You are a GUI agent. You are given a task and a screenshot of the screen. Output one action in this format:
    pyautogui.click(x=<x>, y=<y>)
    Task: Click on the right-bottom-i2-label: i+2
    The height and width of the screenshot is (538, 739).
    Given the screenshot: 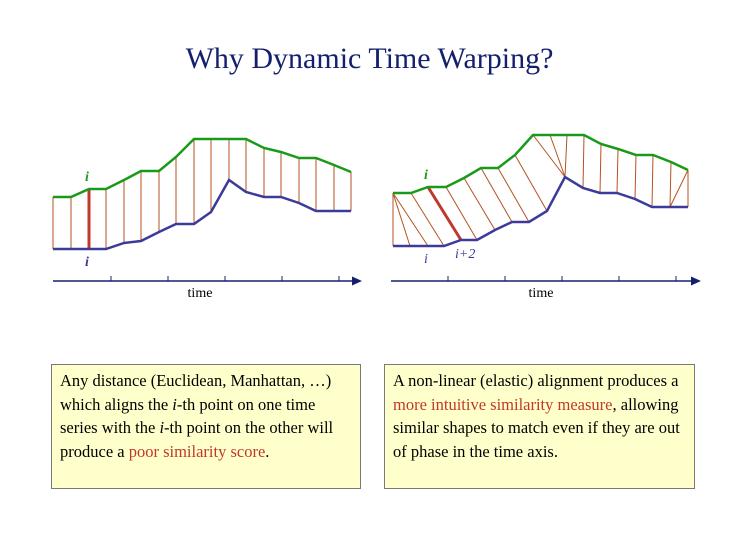 What is the action you would take?
    pyautogui.click(x=465, y=254)
    